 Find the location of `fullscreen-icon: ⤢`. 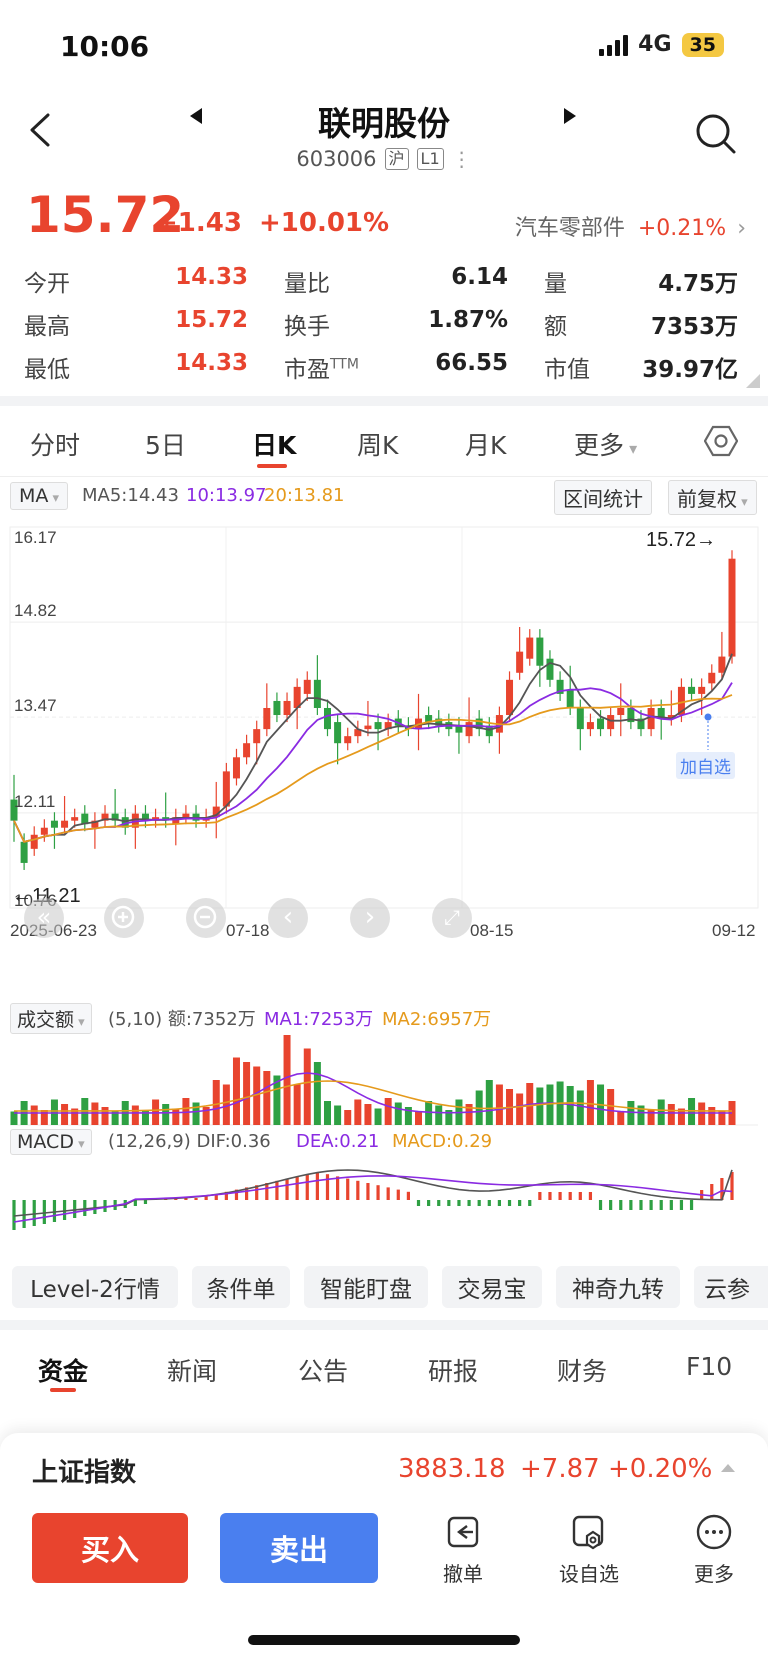

fullscreen-icon: ⤢ is located at coordinates (452, 918).